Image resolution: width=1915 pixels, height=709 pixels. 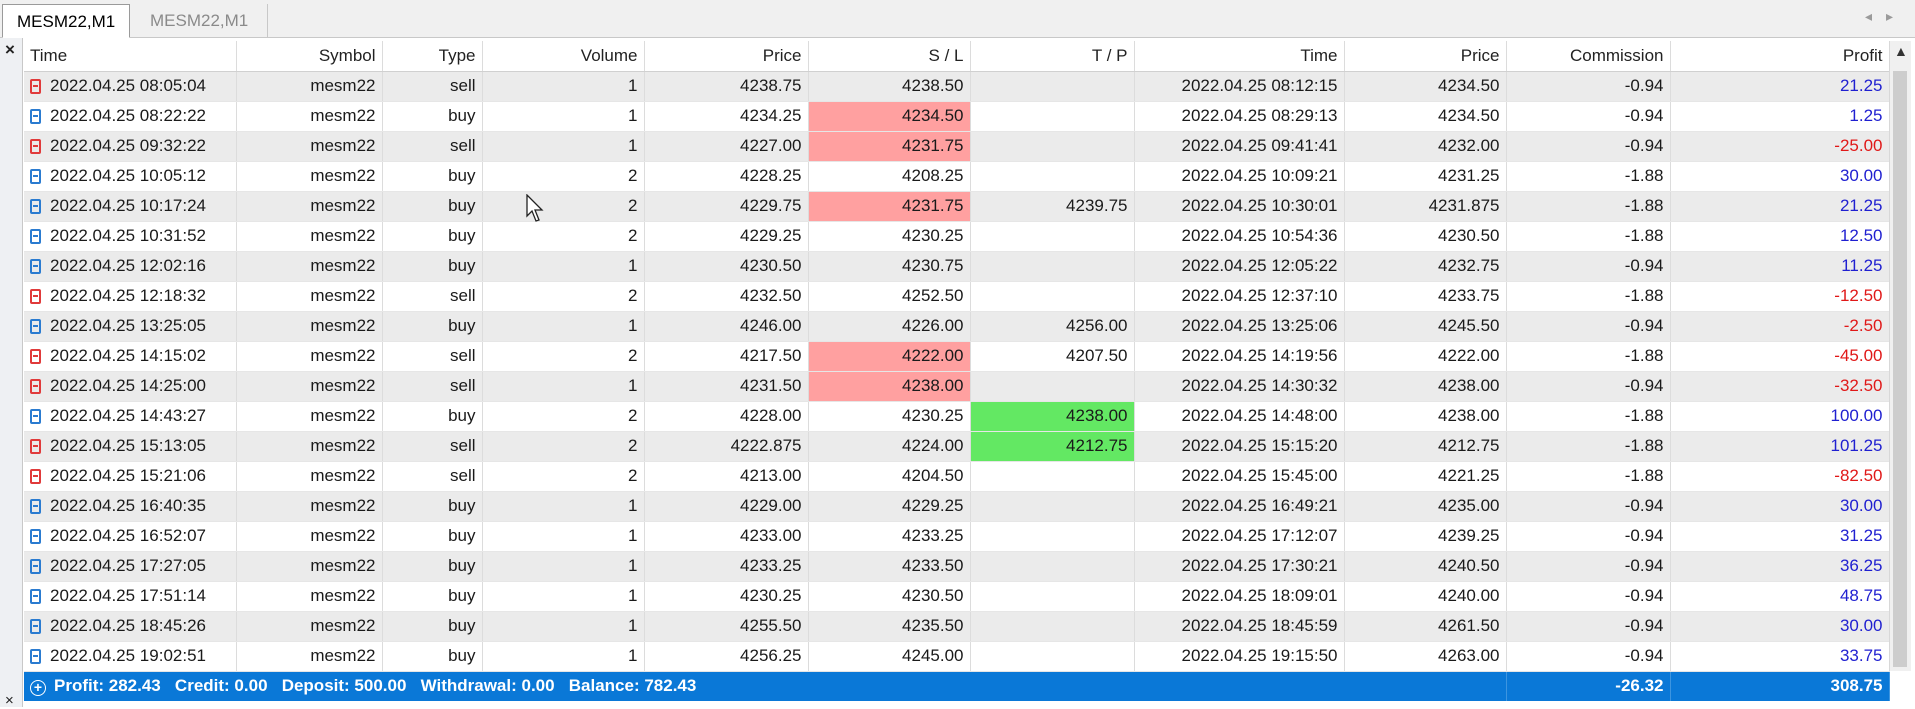 I want to click on close-price-cell: 4263.00, so click(x=1425, y=656).